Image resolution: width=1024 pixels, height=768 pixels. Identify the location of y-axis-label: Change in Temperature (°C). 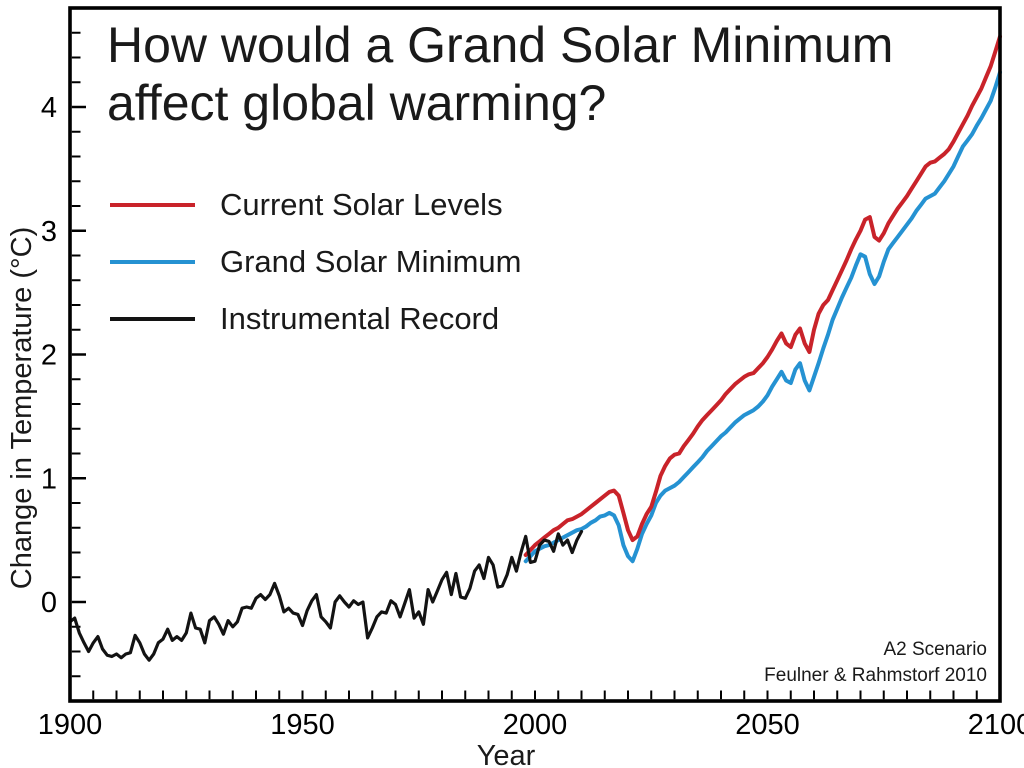
(22, 408).